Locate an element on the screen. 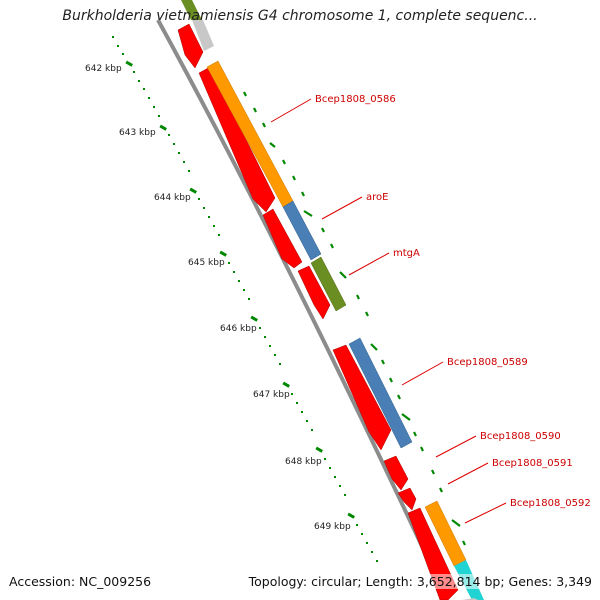  scale-label: 643 kbp is located at coordinates (137, 133).